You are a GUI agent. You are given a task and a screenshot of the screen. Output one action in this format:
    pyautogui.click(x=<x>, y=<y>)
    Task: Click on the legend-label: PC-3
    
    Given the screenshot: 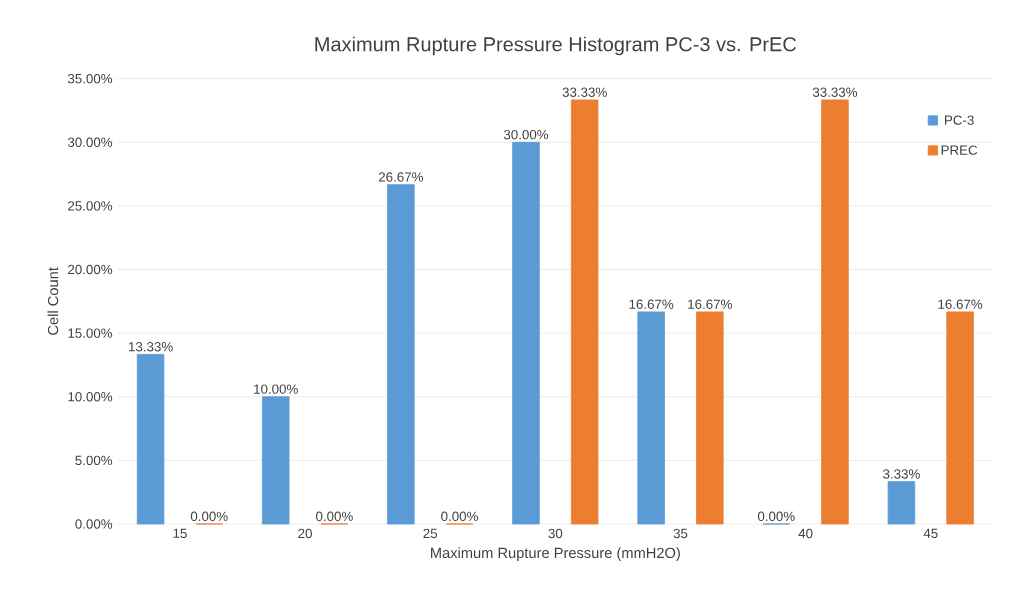 What is the action you would take?
    pyautogui.click(x=959, y=120)
    